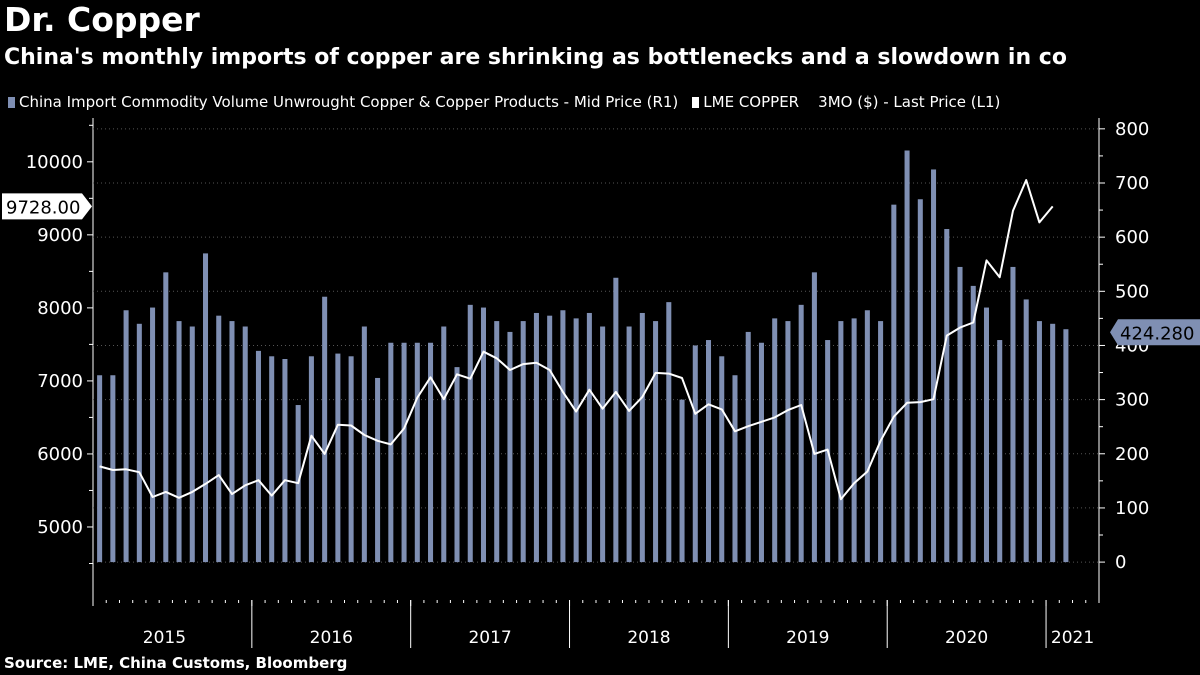 Image resolution: width=1200 pixels, height=675 pixels. What do you see at coordinates (807, 638) in the screenshot?
I see `x-label-2019: 2019` at bounding box center [807, 638].